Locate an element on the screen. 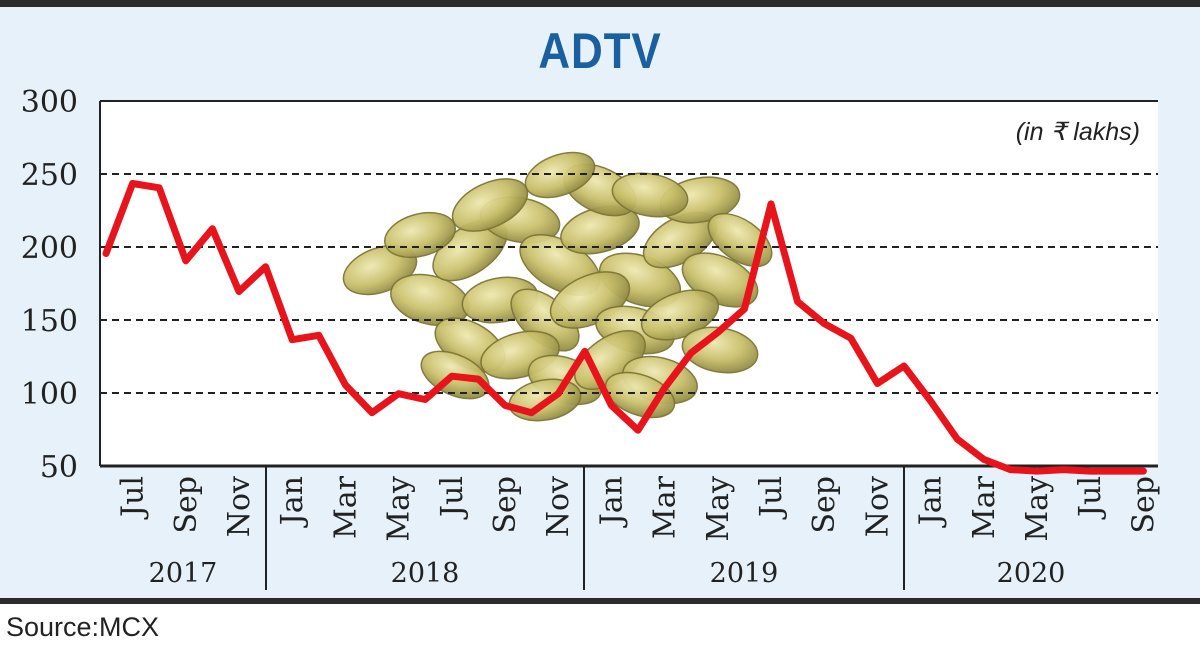  y-tick-label: 250 is located at coordinates (49, 175).